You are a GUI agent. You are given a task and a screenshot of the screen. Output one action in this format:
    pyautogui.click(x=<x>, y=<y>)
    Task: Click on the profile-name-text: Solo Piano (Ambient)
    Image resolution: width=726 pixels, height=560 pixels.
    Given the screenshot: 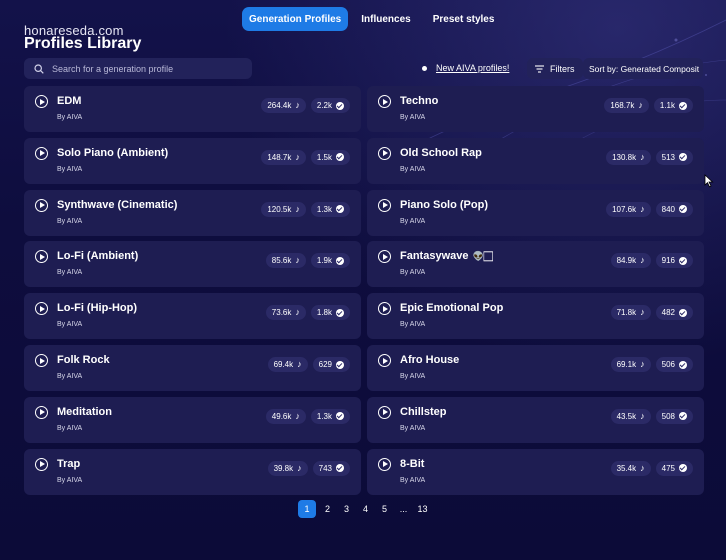 What is the action you would take?
    pyautogui.click(x=113, y=152)
    